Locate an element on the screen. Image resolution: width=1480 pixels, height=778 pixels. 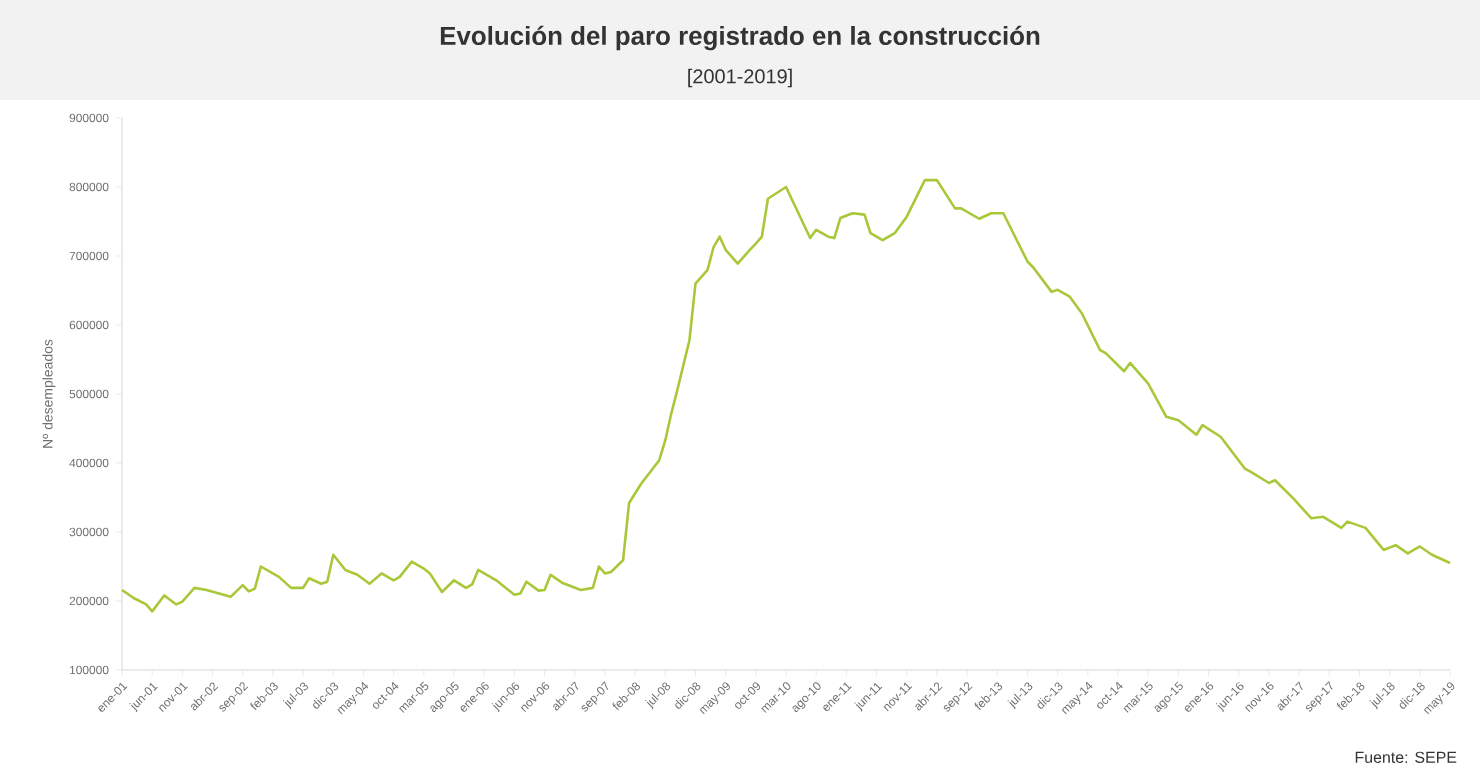
chart-subtitle: [2001-2019] is located at coordinates (740, 78).